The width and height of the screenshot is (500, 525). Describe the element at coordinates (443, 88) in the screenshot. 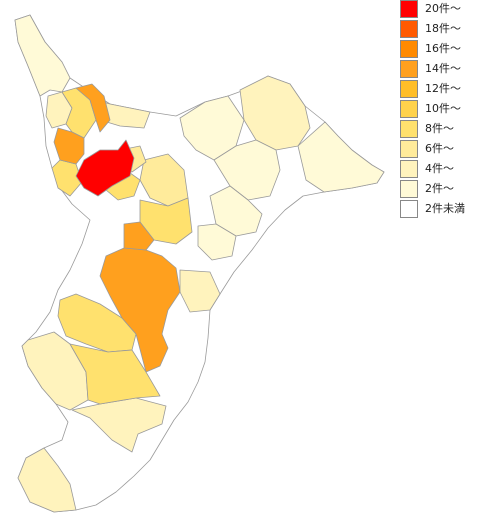

I see `legend-label: 12件～` at that location.